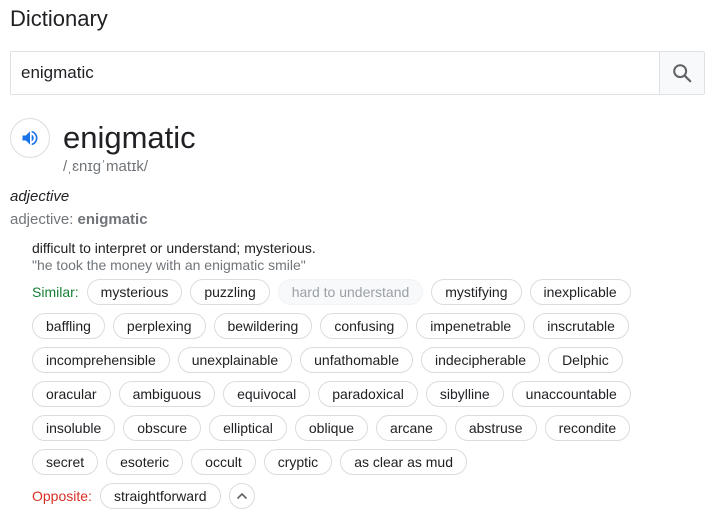 Image resolution: width=706 pixels, height=532 pixels. What do you see at coordinates (367, 496) in the screenshot?
I see `opposite-row: Opposite: straightforward` at bounding box center [367, 496].